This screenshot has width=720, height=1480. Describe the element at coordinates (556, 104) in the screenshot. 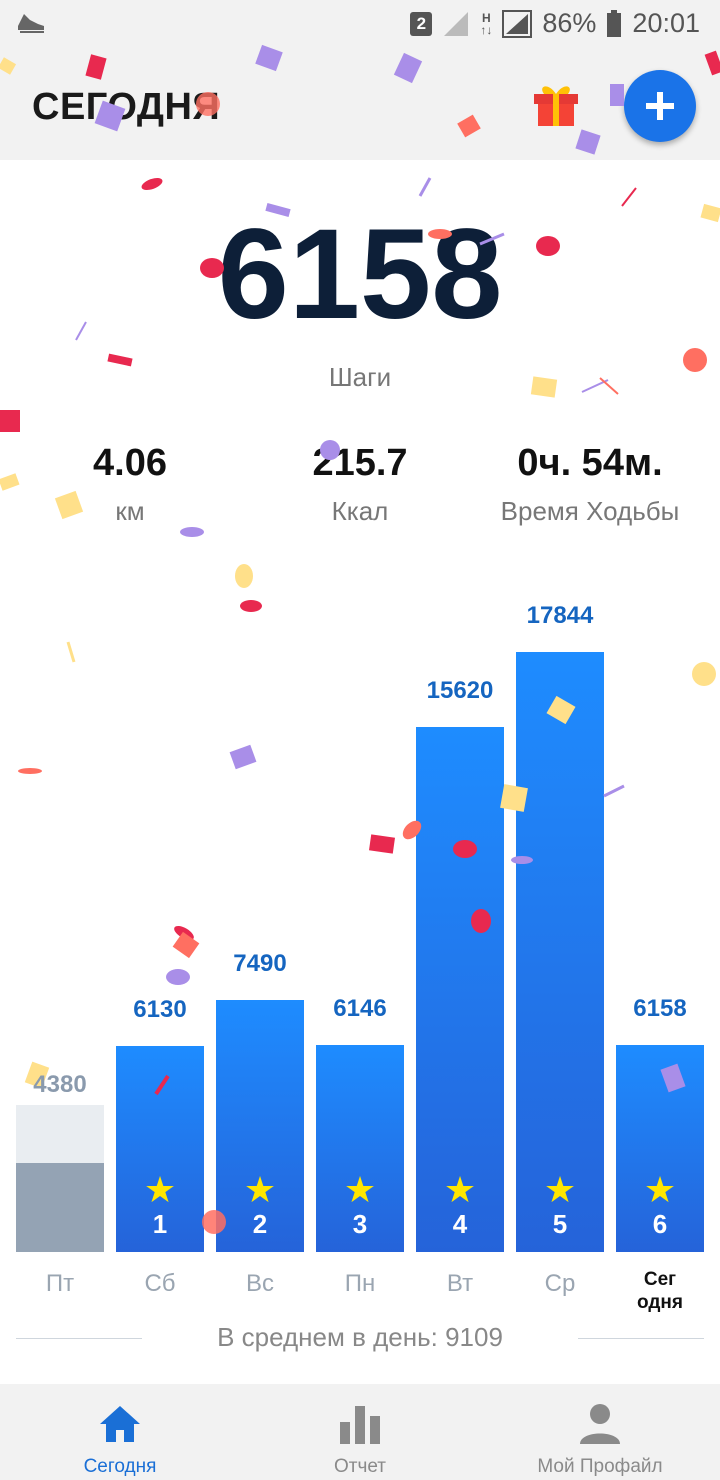

I see `gift-icon` at that location.